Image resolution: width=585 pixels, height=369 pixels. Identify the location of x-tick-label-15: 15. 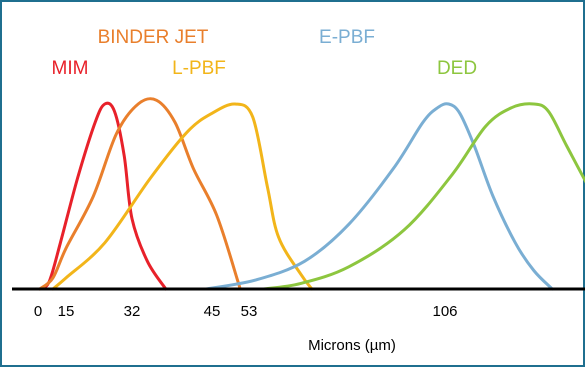
(66, 311).